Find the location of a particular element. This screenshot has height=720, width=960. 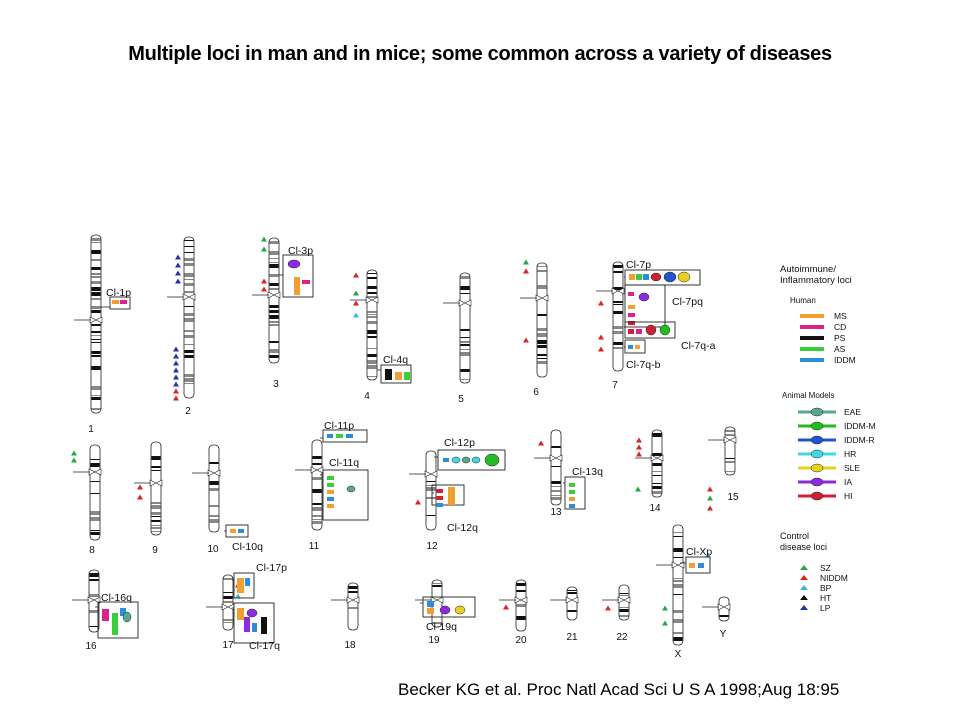

legend-animal-heading: Animal Models is located at coordinates (808, 395).